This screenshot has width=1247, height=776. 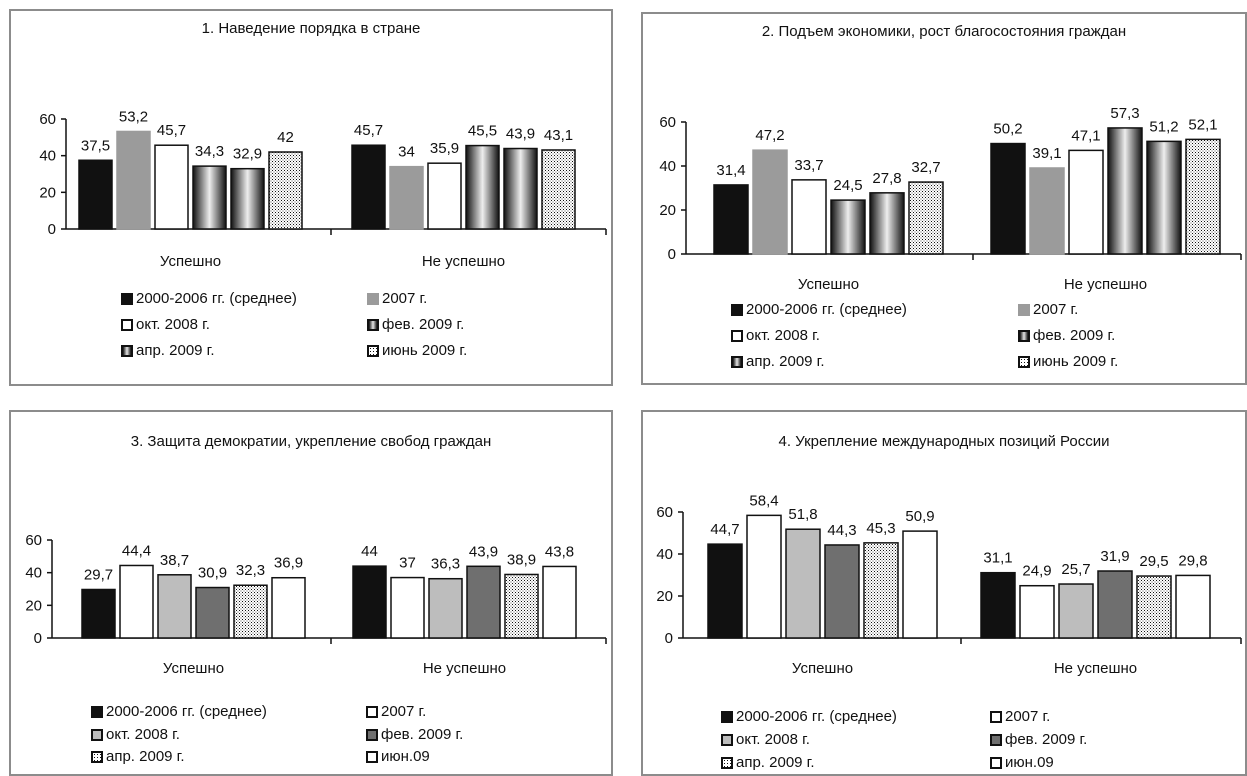 What do you see at coordinates (919, 516) in the screenshot?
I see `data-label: 50,9` at bounding box center [919, 516].